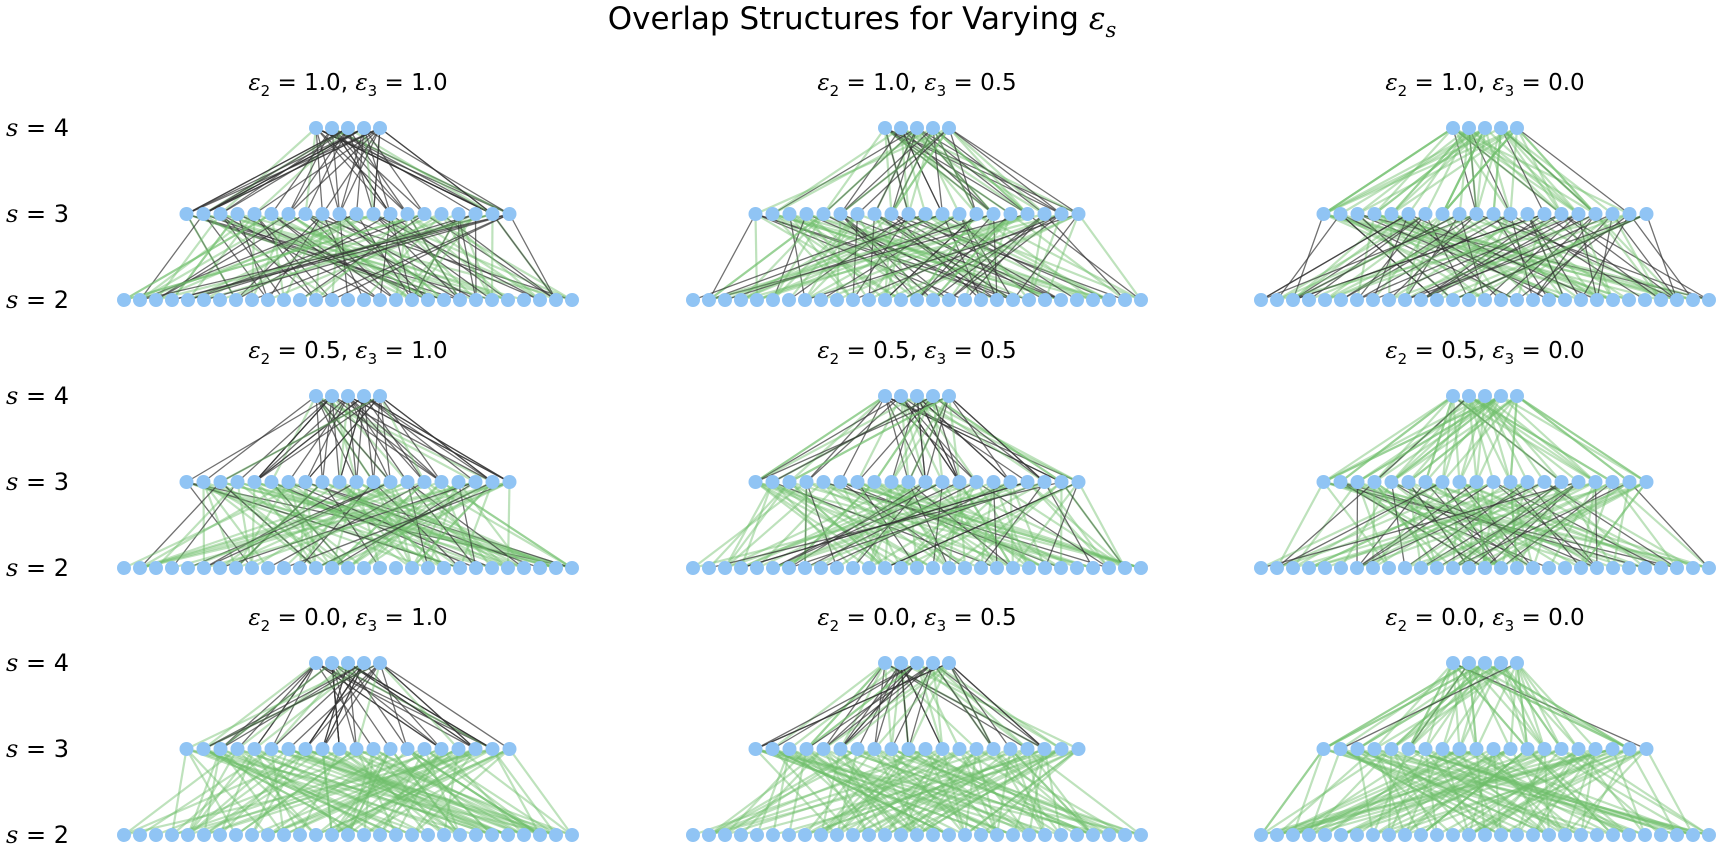 This screenshot has width=1725, height=855. I want to click on epsilon-subscript: 3, so click(1510, 91).